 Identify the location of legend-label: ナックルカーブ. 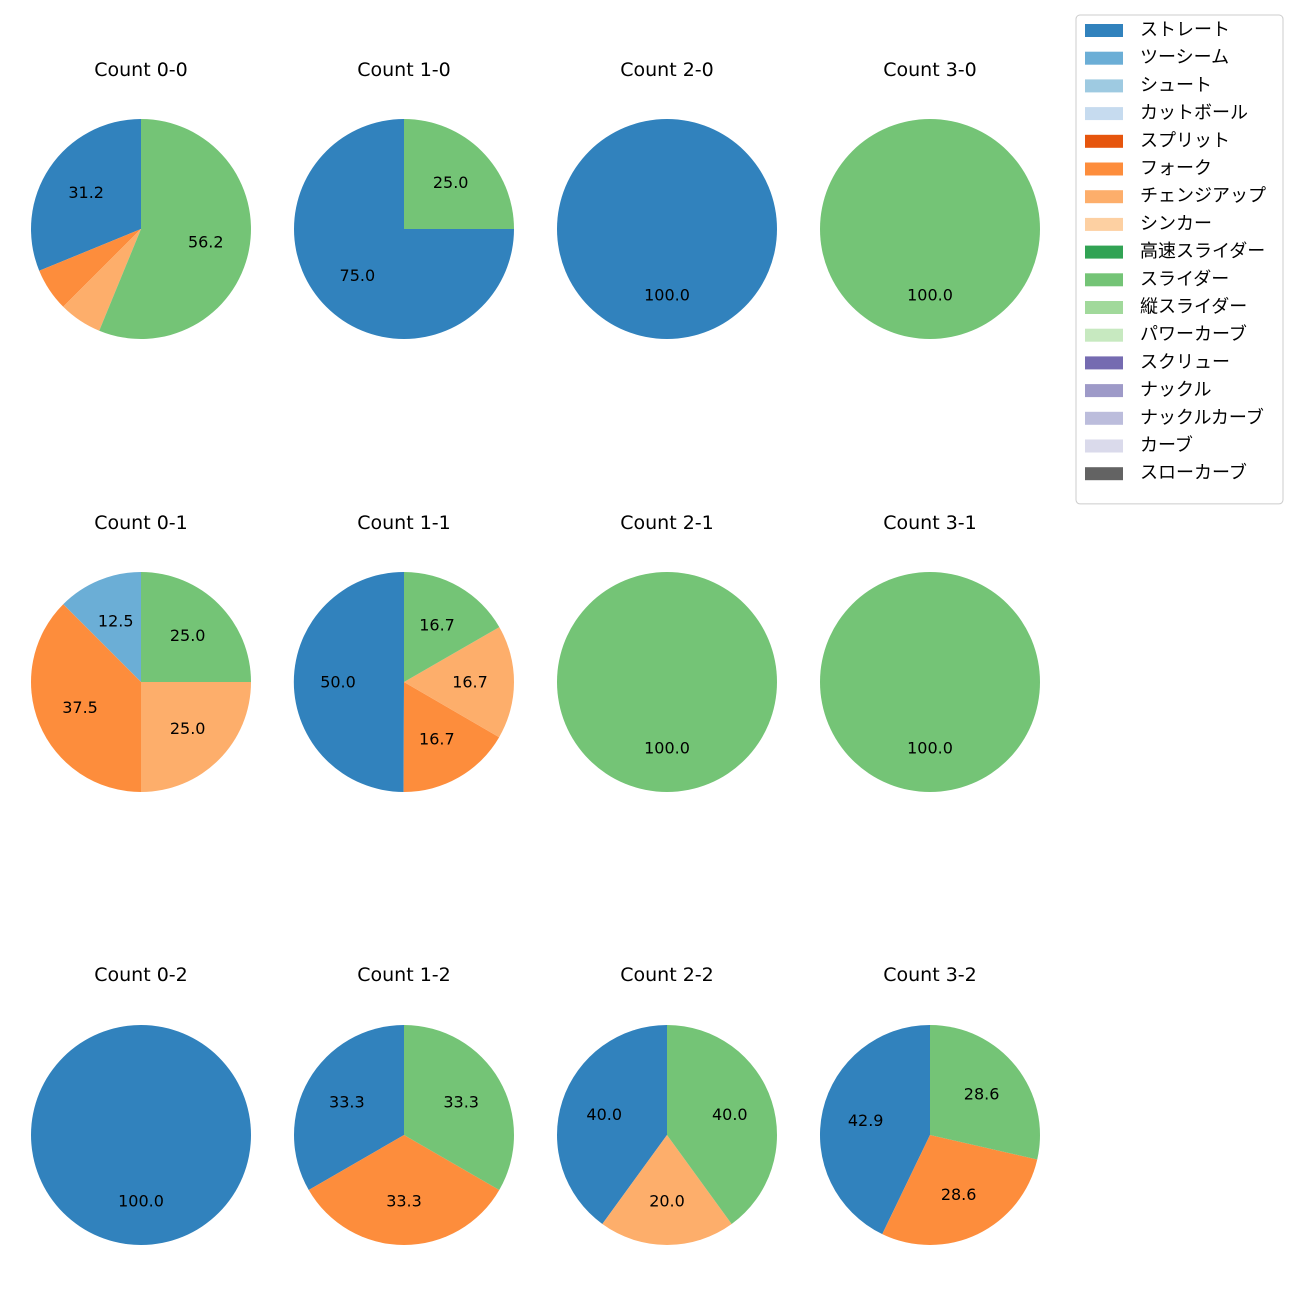
(1202, 417).